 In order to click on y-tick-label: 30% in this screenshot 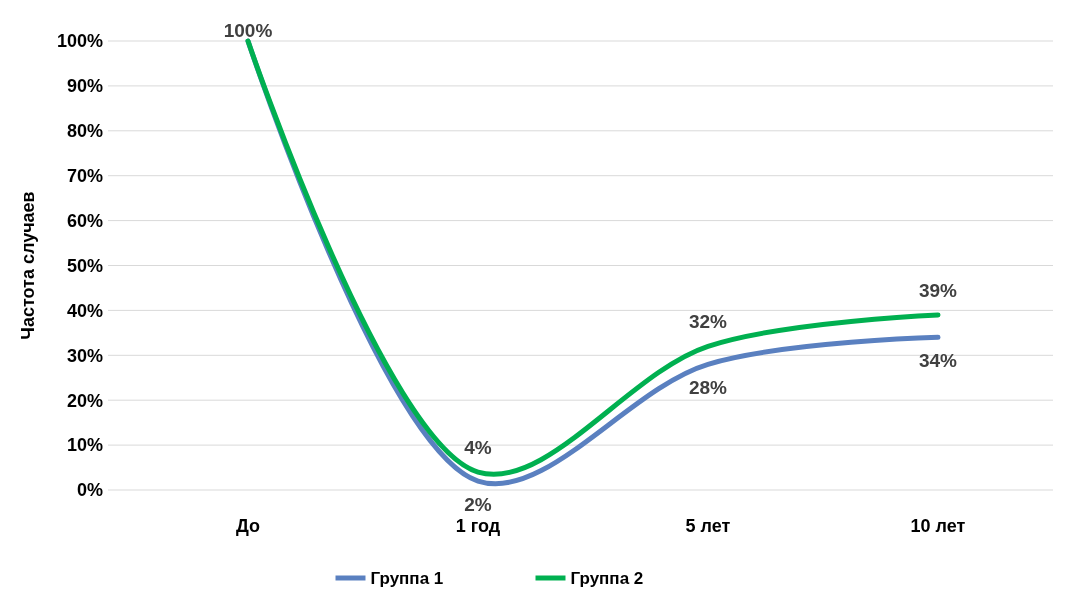, I will do `click(84, 355)`.